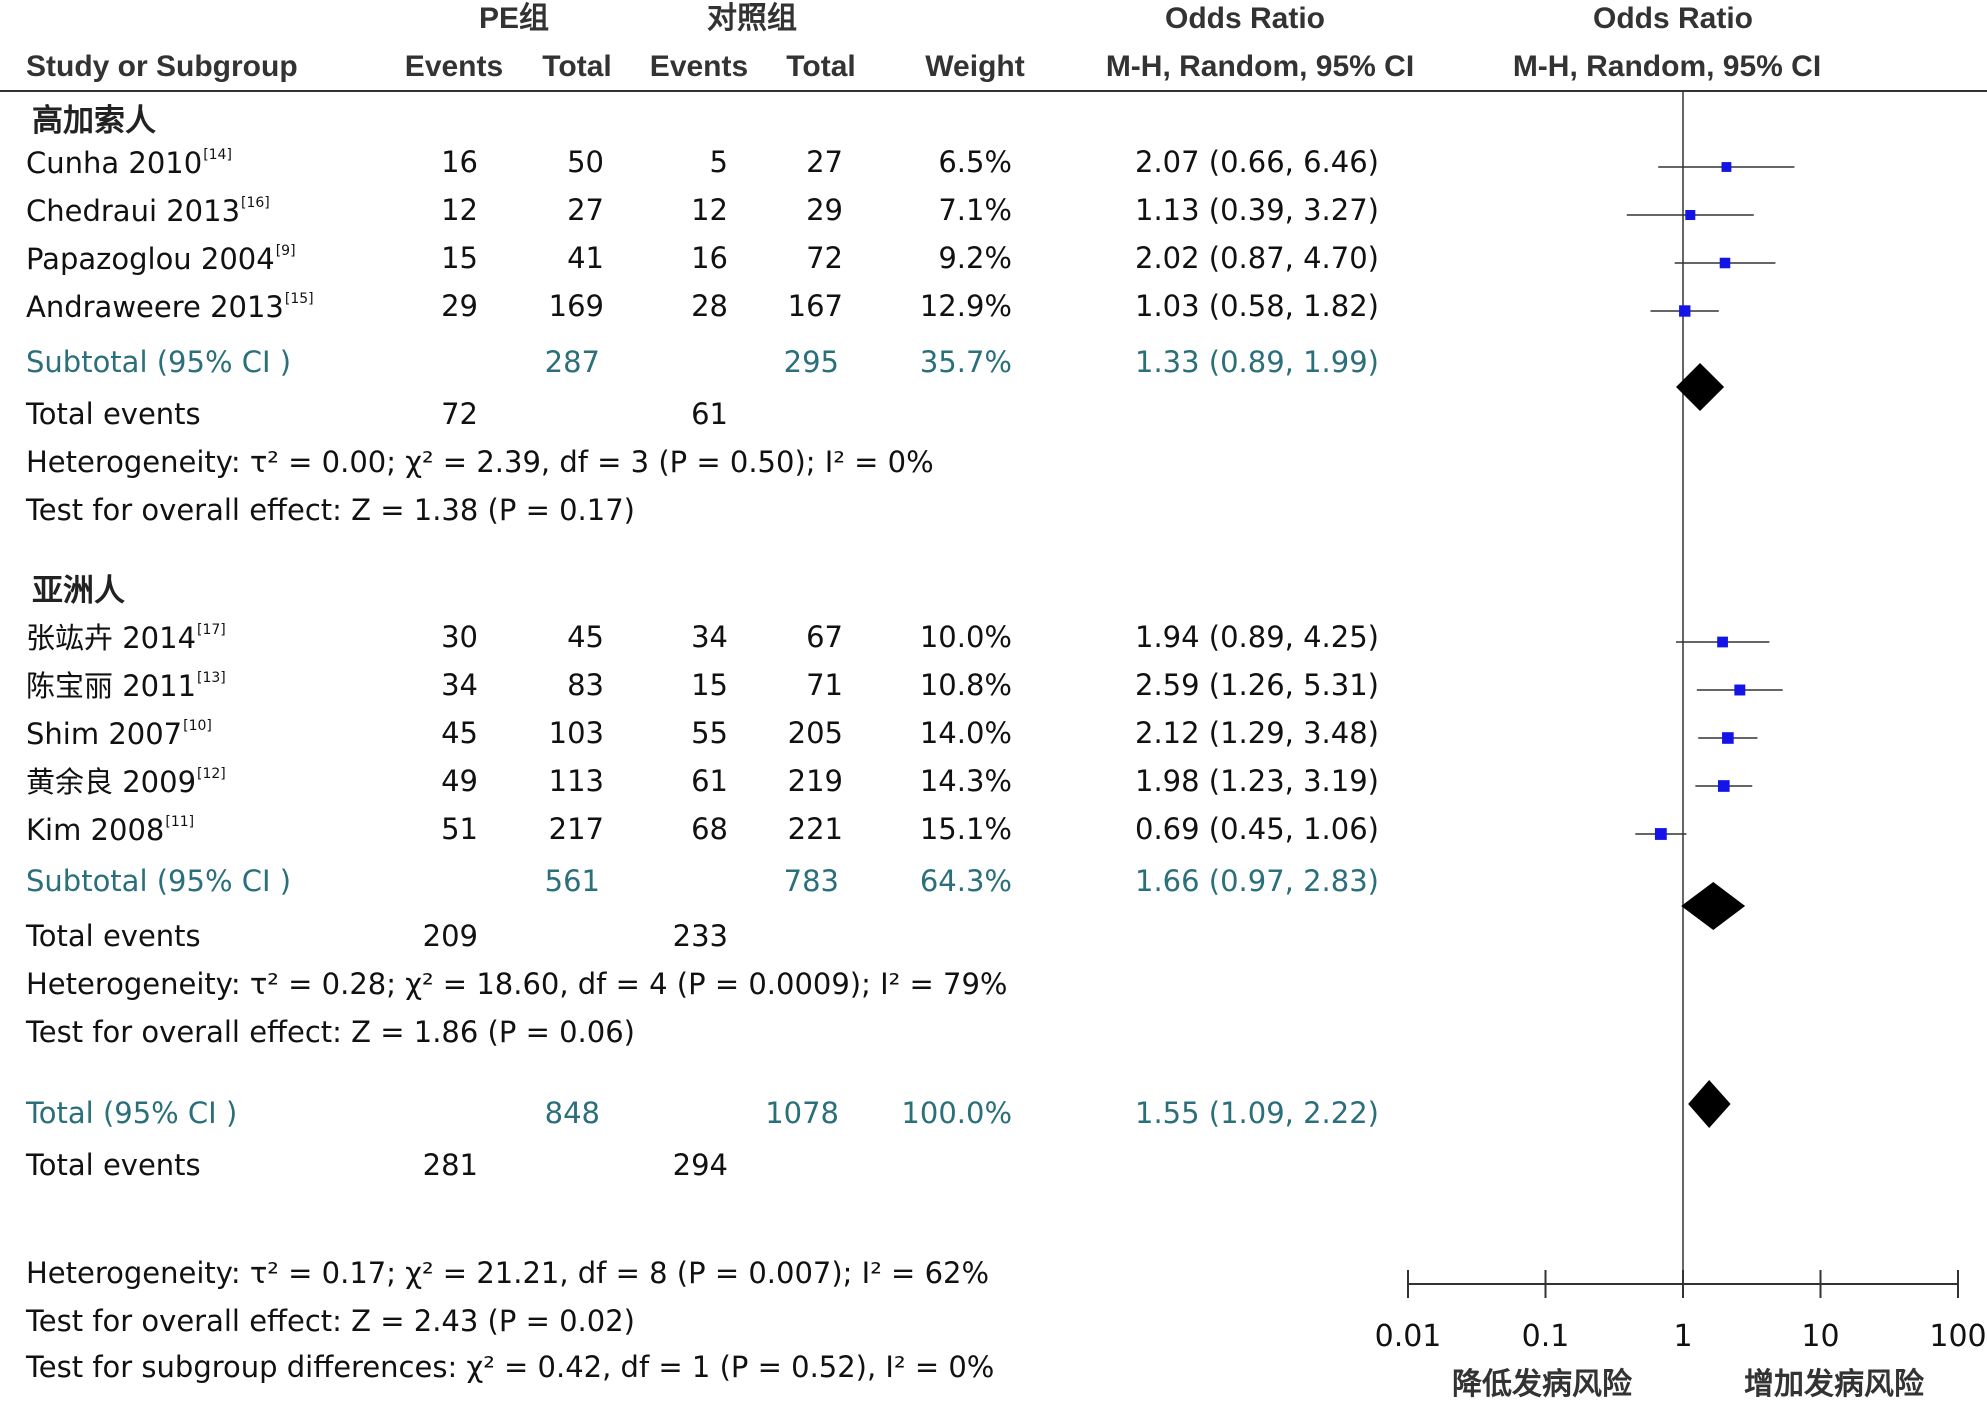 Image resolution: width=1987 pixels, height=1403 pixels. I want to click on header-events1: Events, so click(454, 66).